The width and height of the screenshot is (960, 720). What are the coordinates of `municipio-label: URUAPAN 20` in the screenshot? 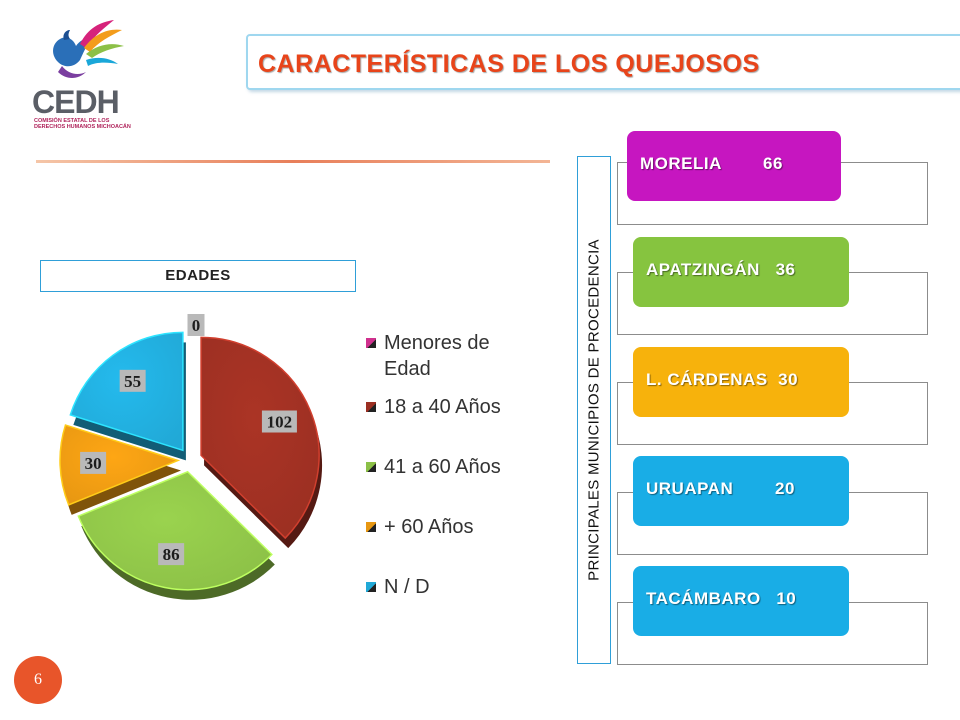 It's located at (720, 488).